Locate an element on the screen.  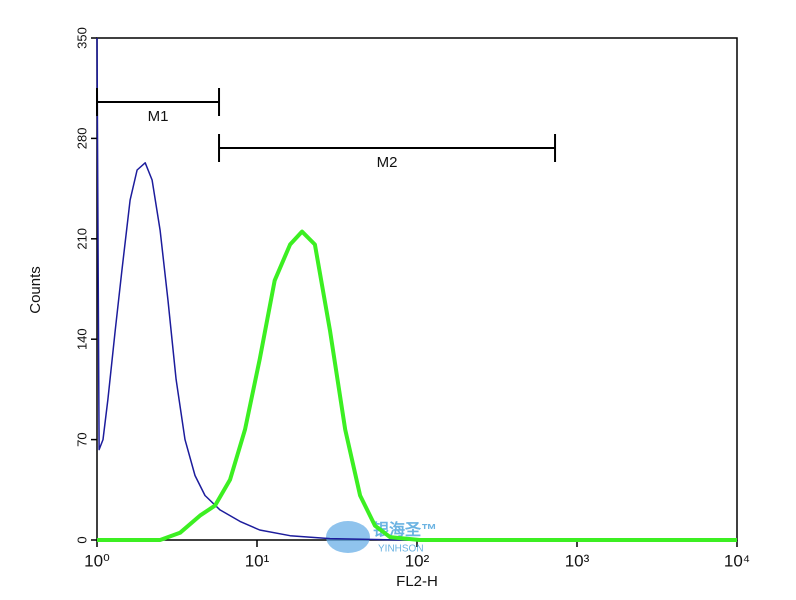
y-tick-label: 70 is located at coordinates (81, 439).